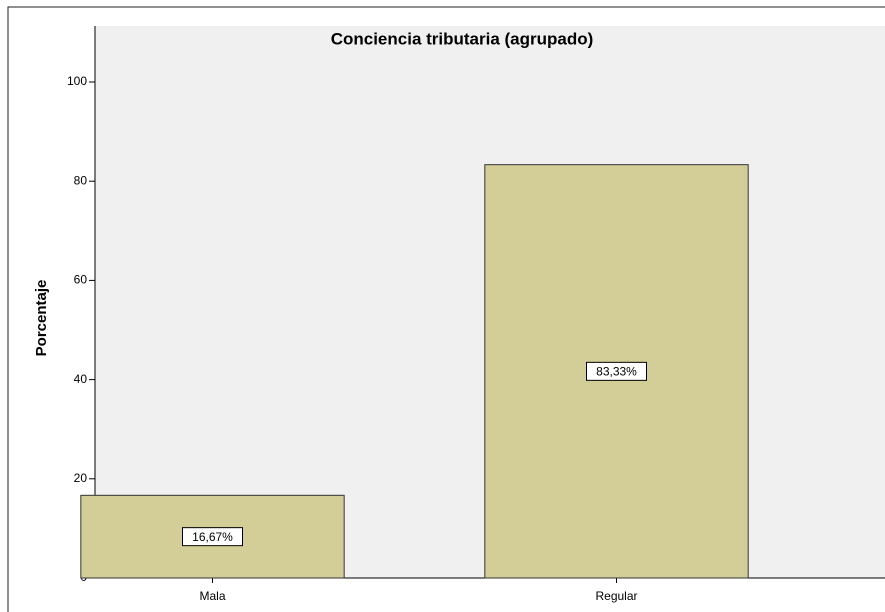 The width and height of the screenshot is (885, 612). What do you see at coordinates (77, 81) in the screenshot?
I see `y-tick-label: 100` at bounding box center [77, 81].